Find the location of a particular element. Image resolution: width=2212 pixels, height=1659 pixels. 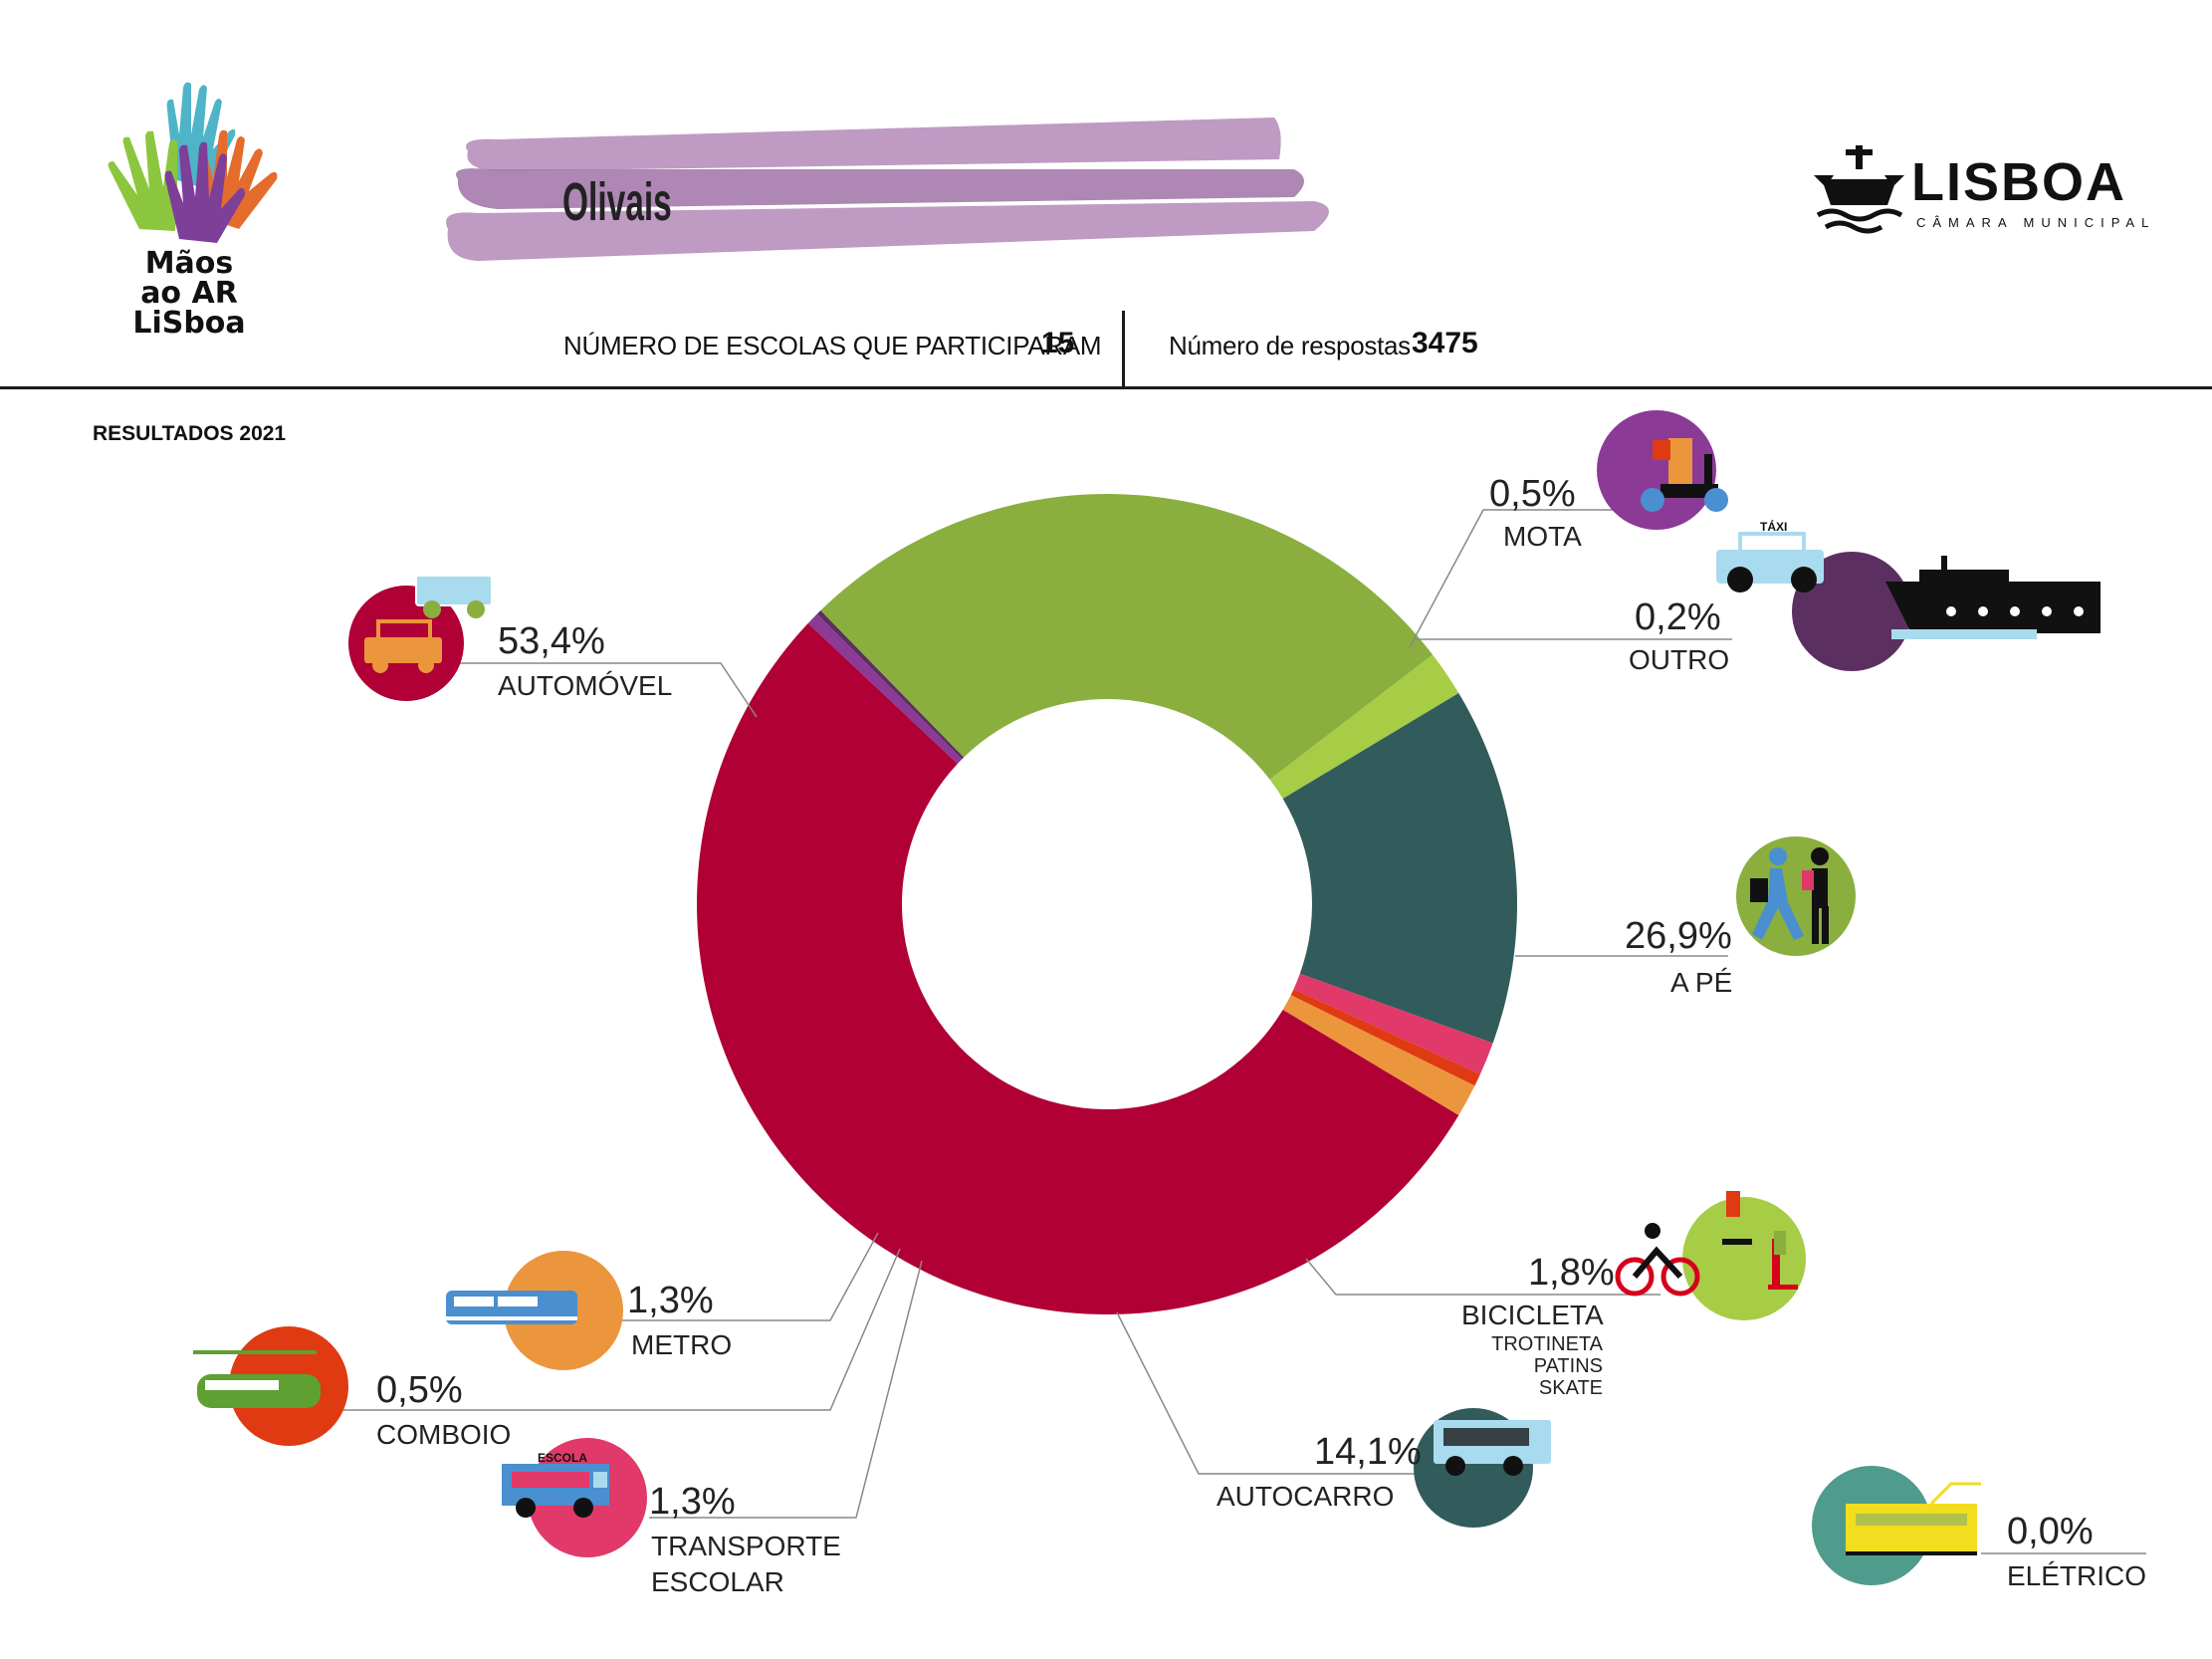

subcategory-label-skate: SKATE is located at coordinates (1571, 1388).